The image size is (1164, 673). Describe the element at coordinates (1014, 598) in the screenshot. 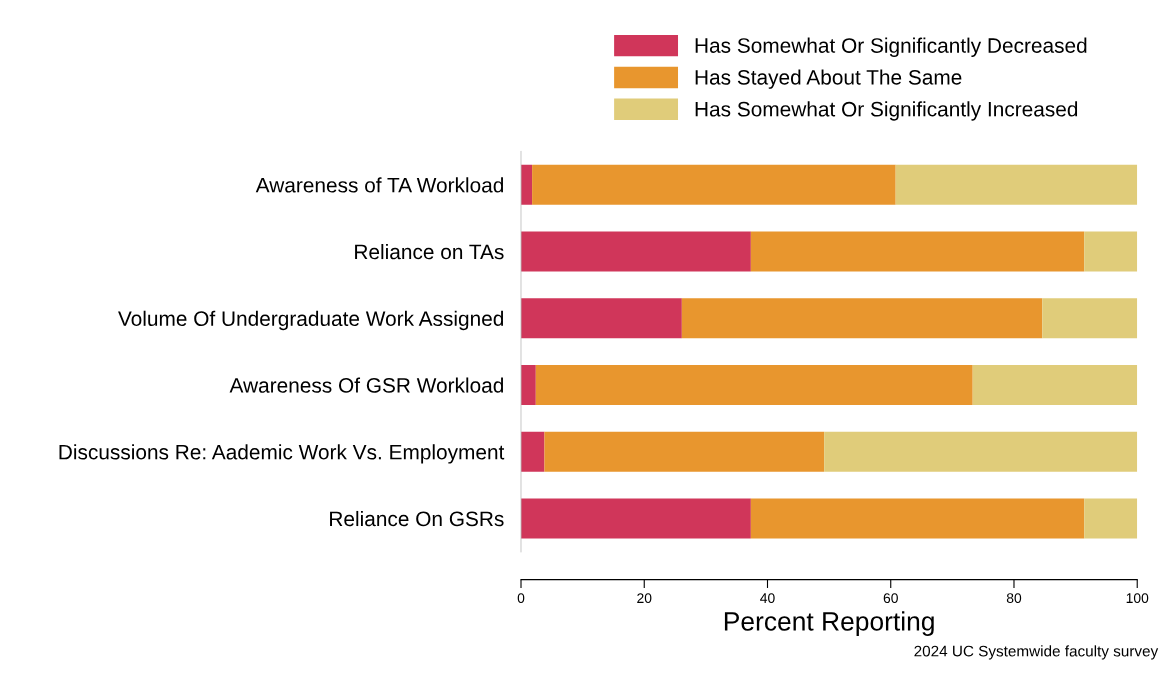

I see `x-tick-label: 80` at that location.